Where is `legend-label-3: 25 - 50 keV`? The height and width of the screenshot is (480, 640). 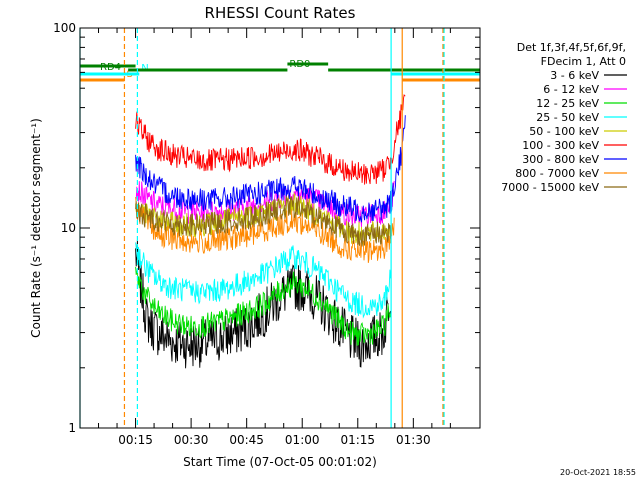 legend-label-3: 25 - 50 keV is located at coordinates (567, 117).